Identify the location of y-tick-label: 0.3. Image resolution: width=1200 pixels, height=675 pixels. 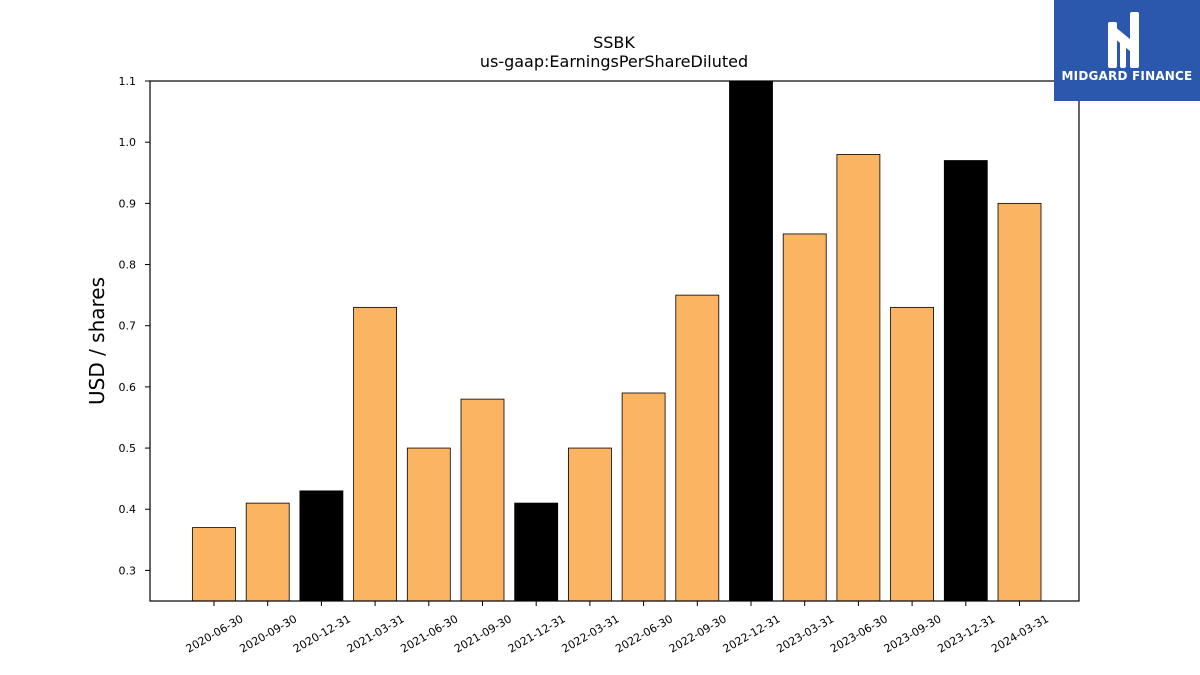
(128, 570).